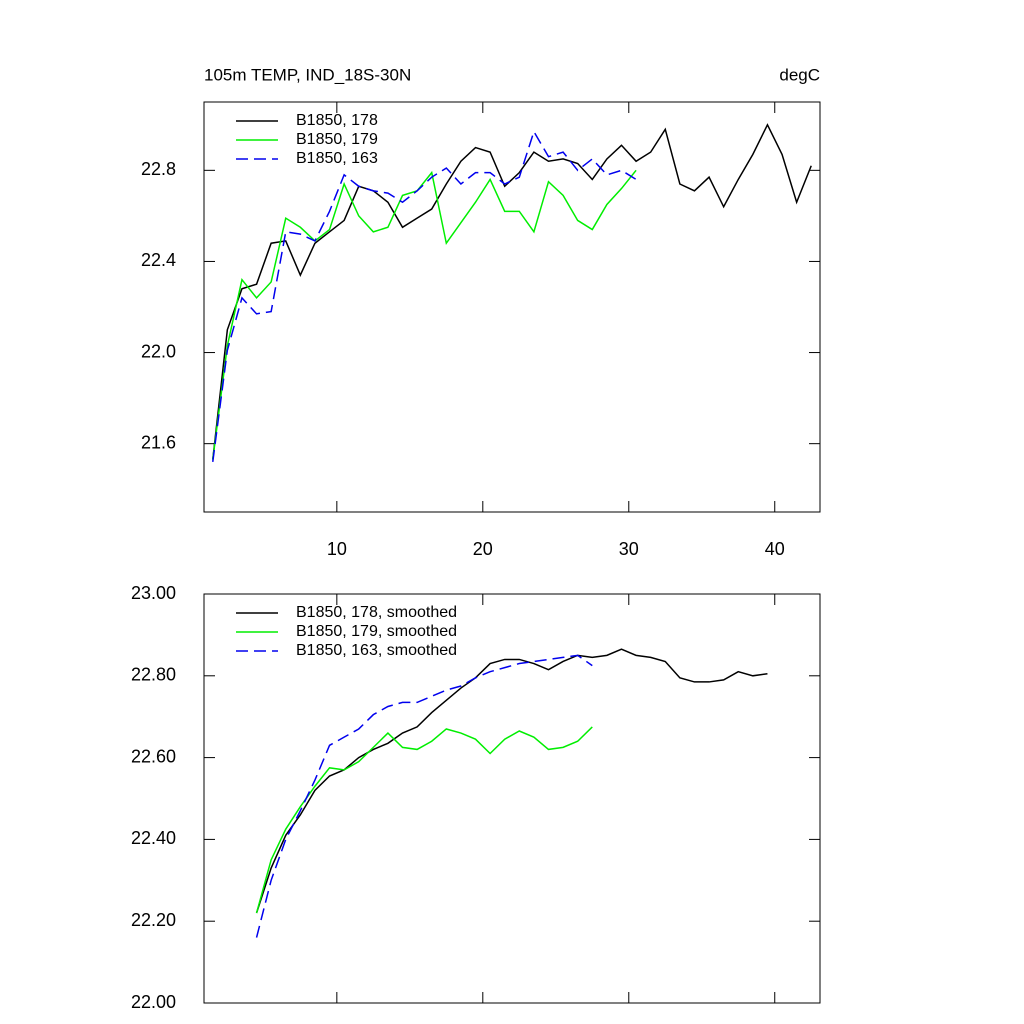  Describe the element at coordinates (775, 549) in the screenshot. I see `x-tick-label: 40` at that location.